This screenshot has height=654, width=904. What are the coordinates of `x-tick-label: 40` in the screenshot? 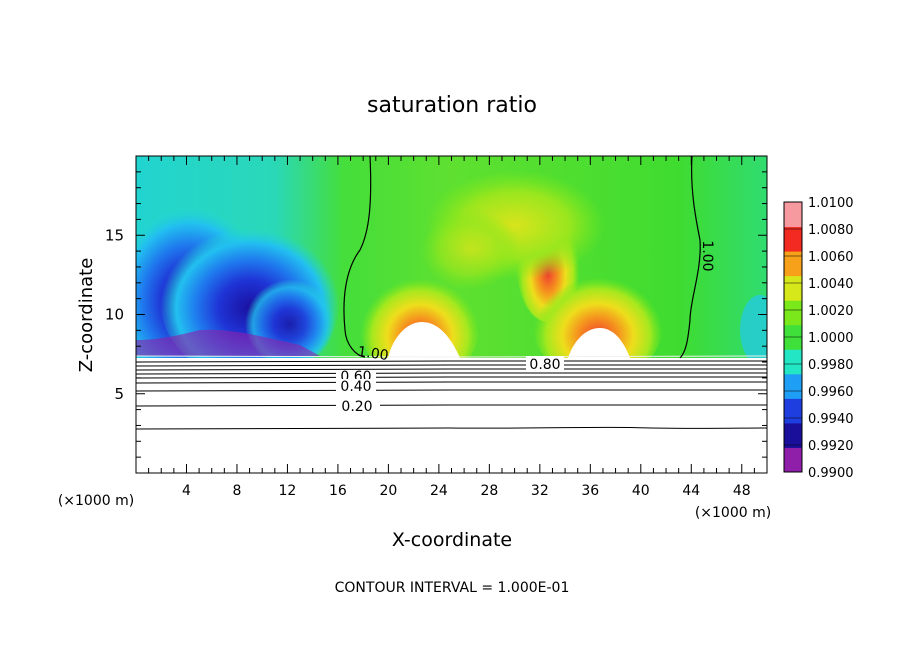 It's located at (641, 491).